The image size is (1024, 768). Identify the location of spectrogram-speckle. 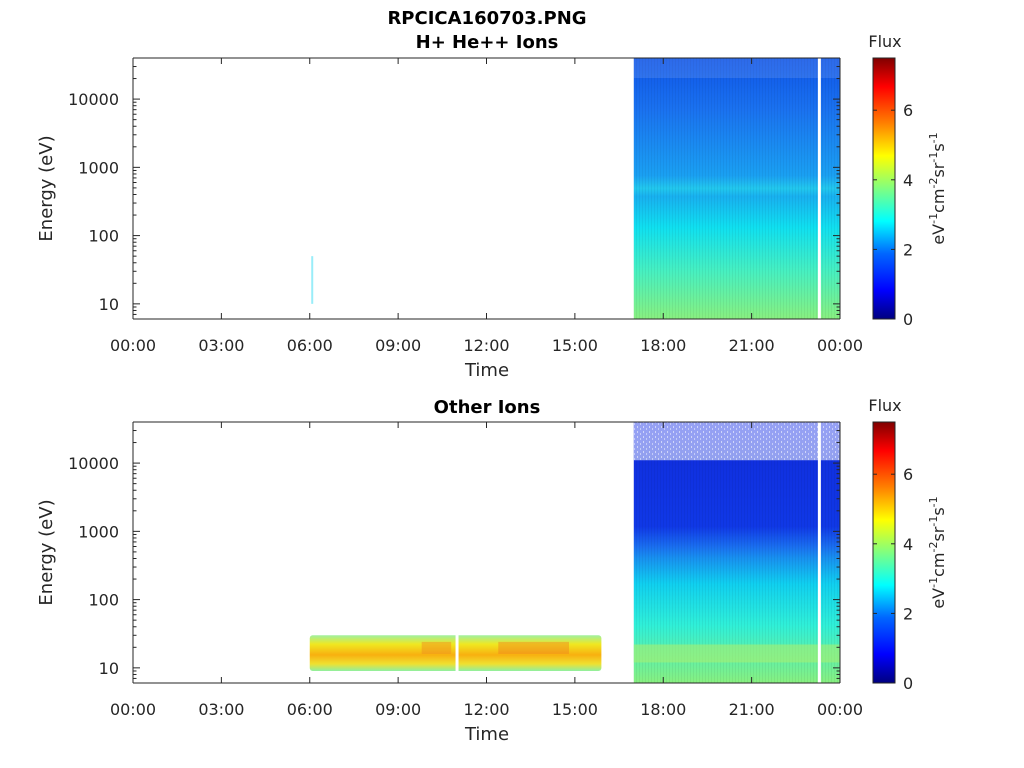
(736, 441).